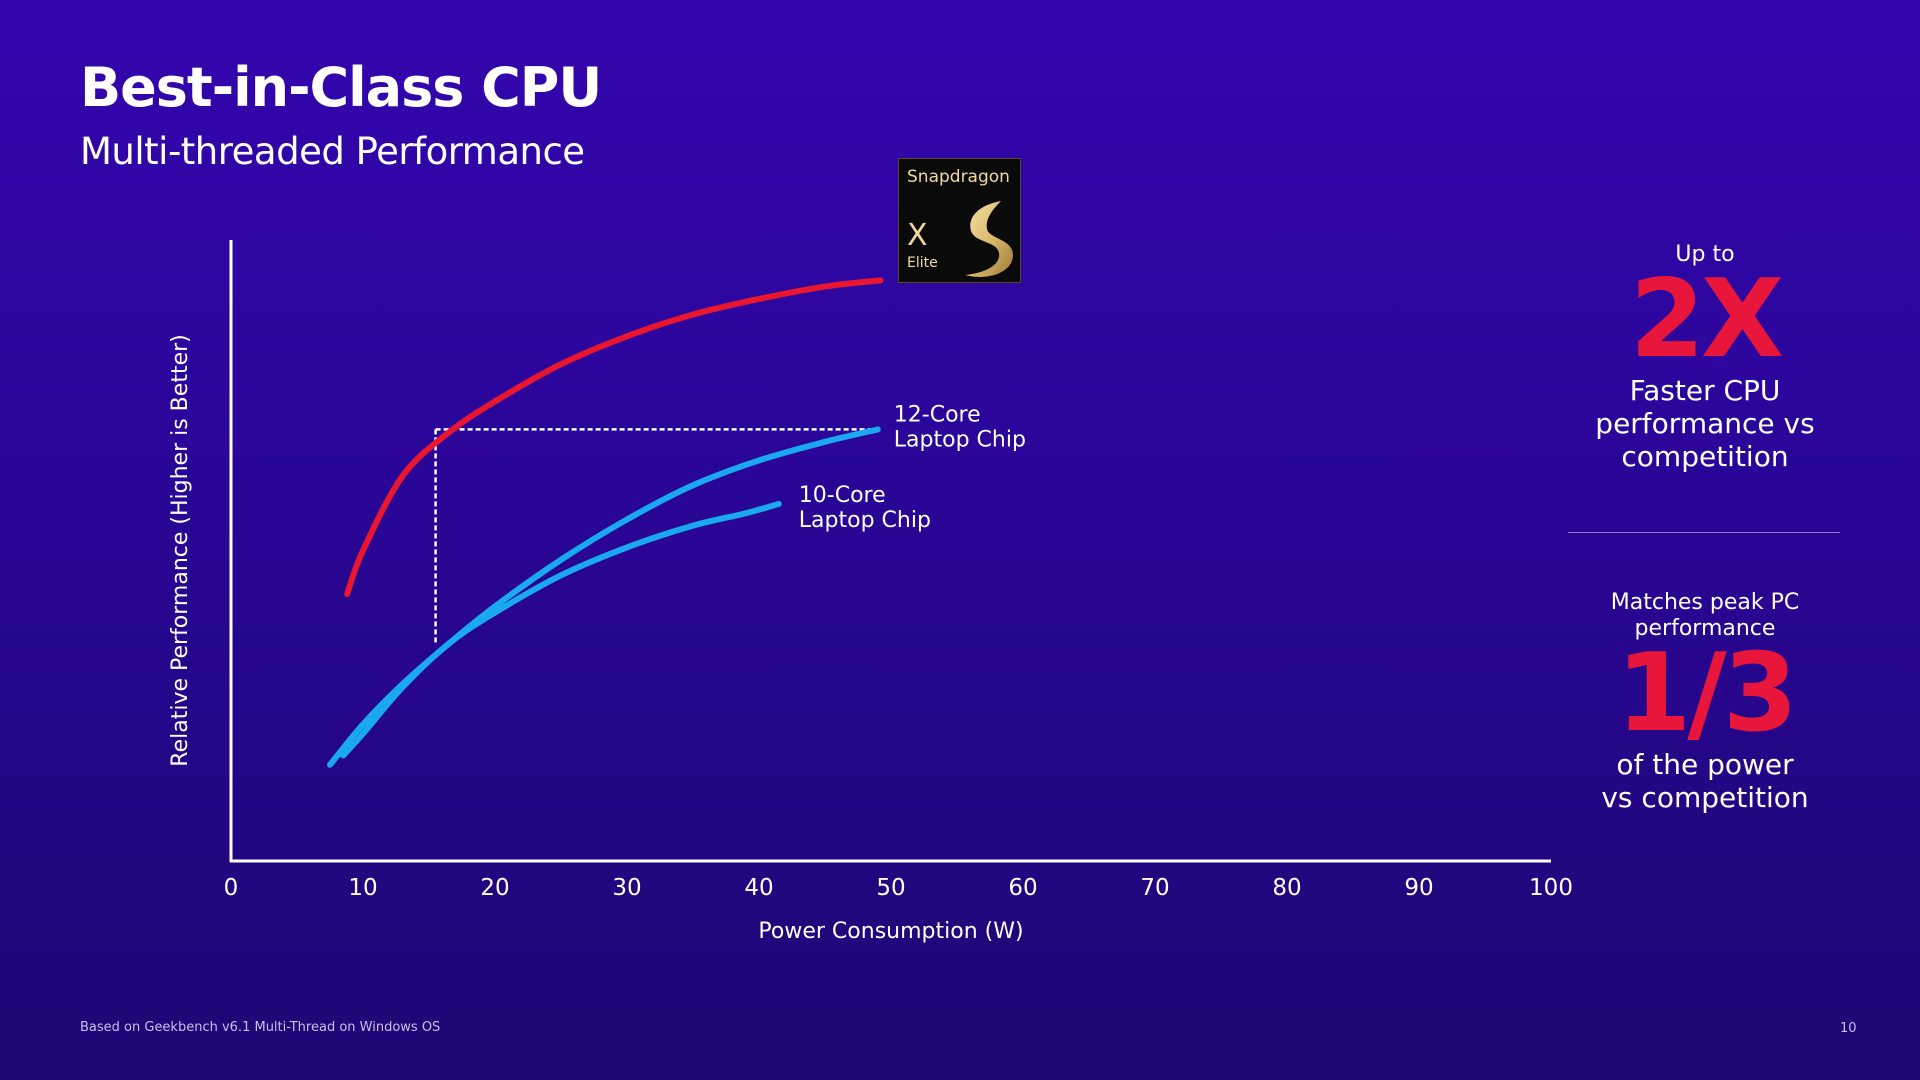  What do you see at coordinates (1704, 532) in the screenshot?
I see `stat-divider` at bounding box center [1704, 532].